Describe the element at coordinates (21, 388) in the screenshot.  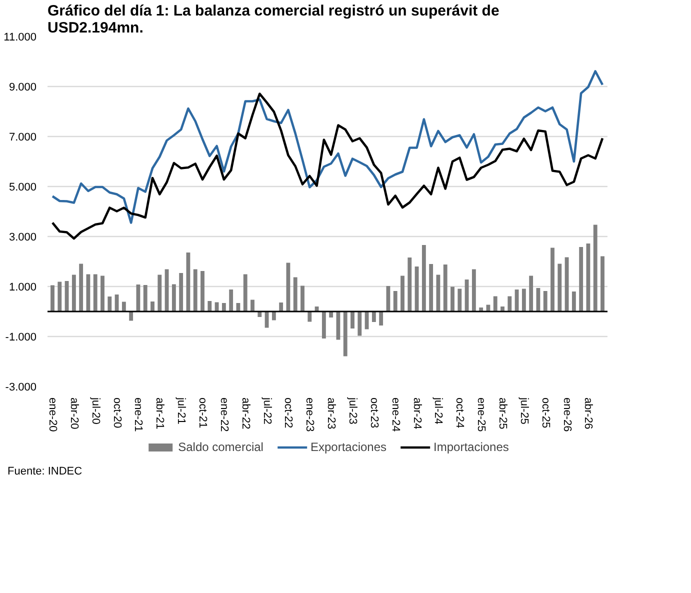
I see `y-tick-label: -3.000` at that location.